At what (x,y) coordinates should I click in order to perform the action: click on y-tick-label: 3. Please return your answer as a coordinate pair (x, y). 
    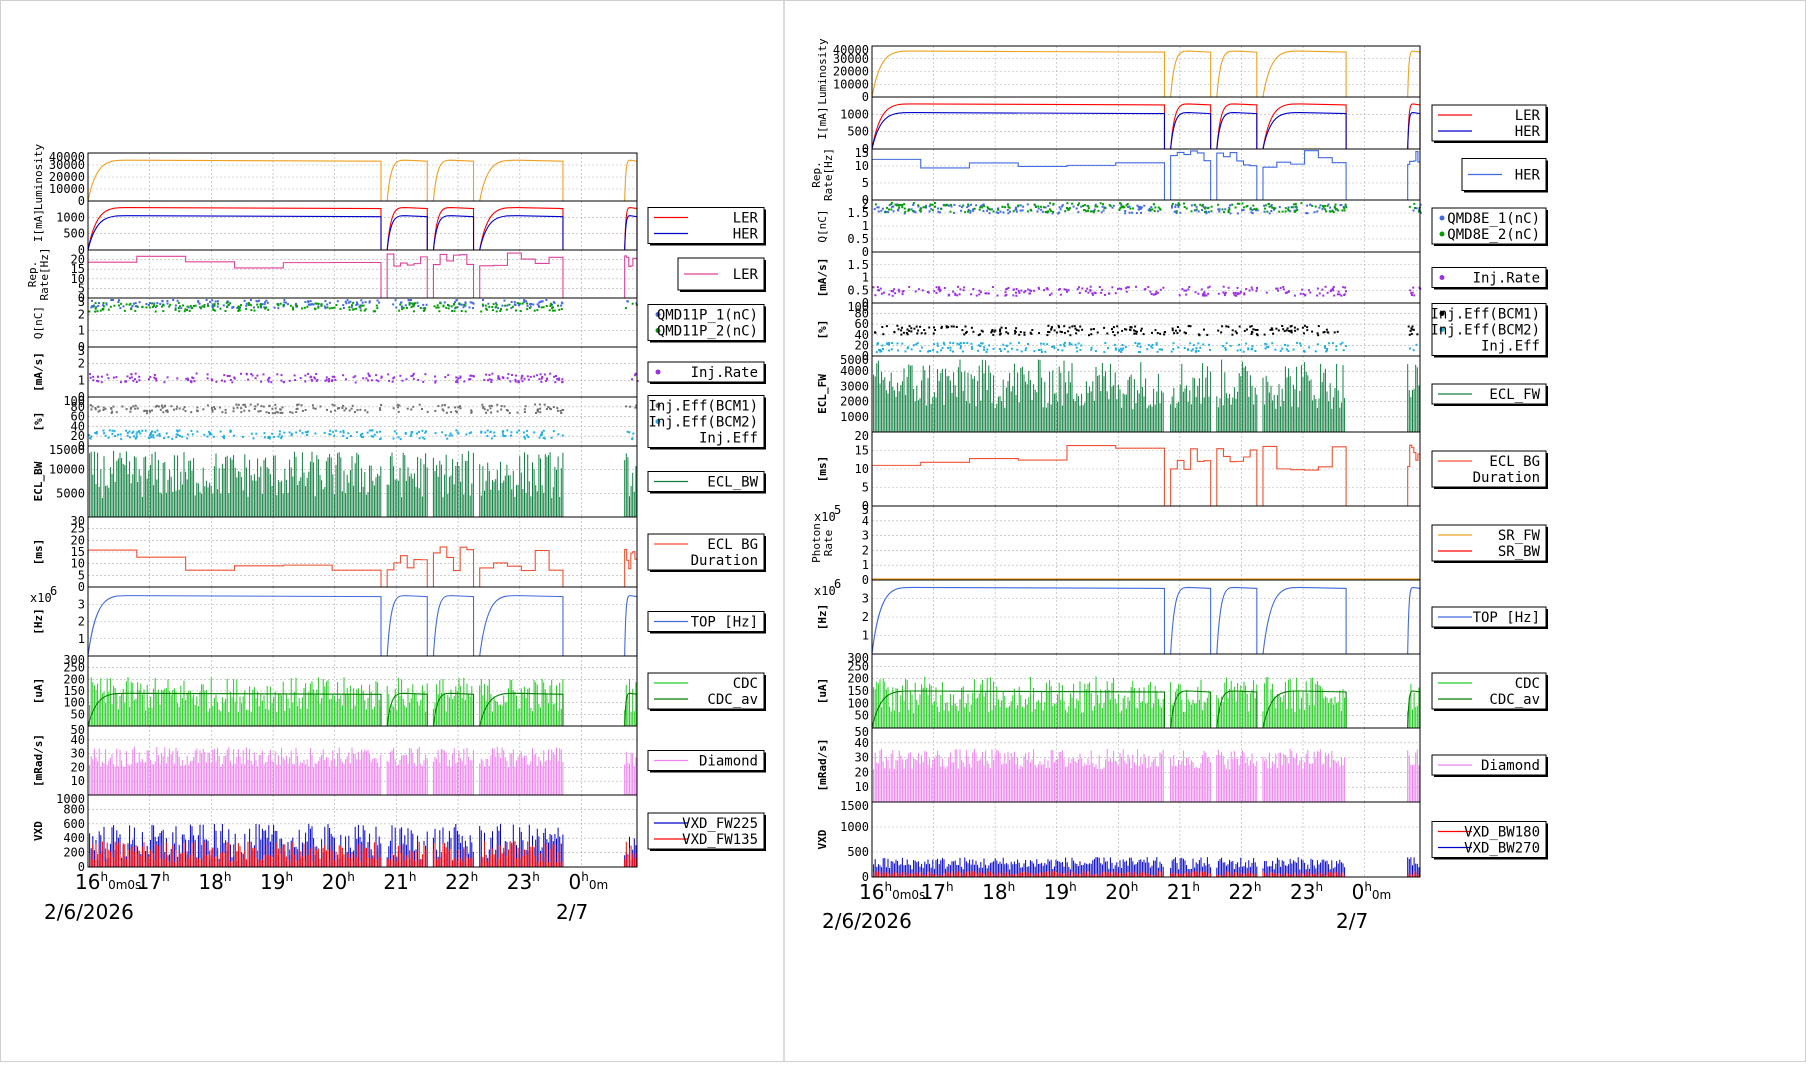
    Looking at the image, I should click on (81, 302).